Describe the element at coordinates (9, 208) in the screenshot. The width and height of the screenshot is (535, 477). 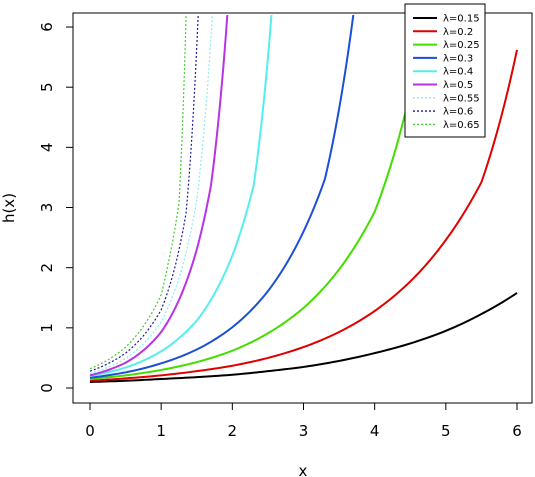
I see `y-axis-label: h(x)` at that location.